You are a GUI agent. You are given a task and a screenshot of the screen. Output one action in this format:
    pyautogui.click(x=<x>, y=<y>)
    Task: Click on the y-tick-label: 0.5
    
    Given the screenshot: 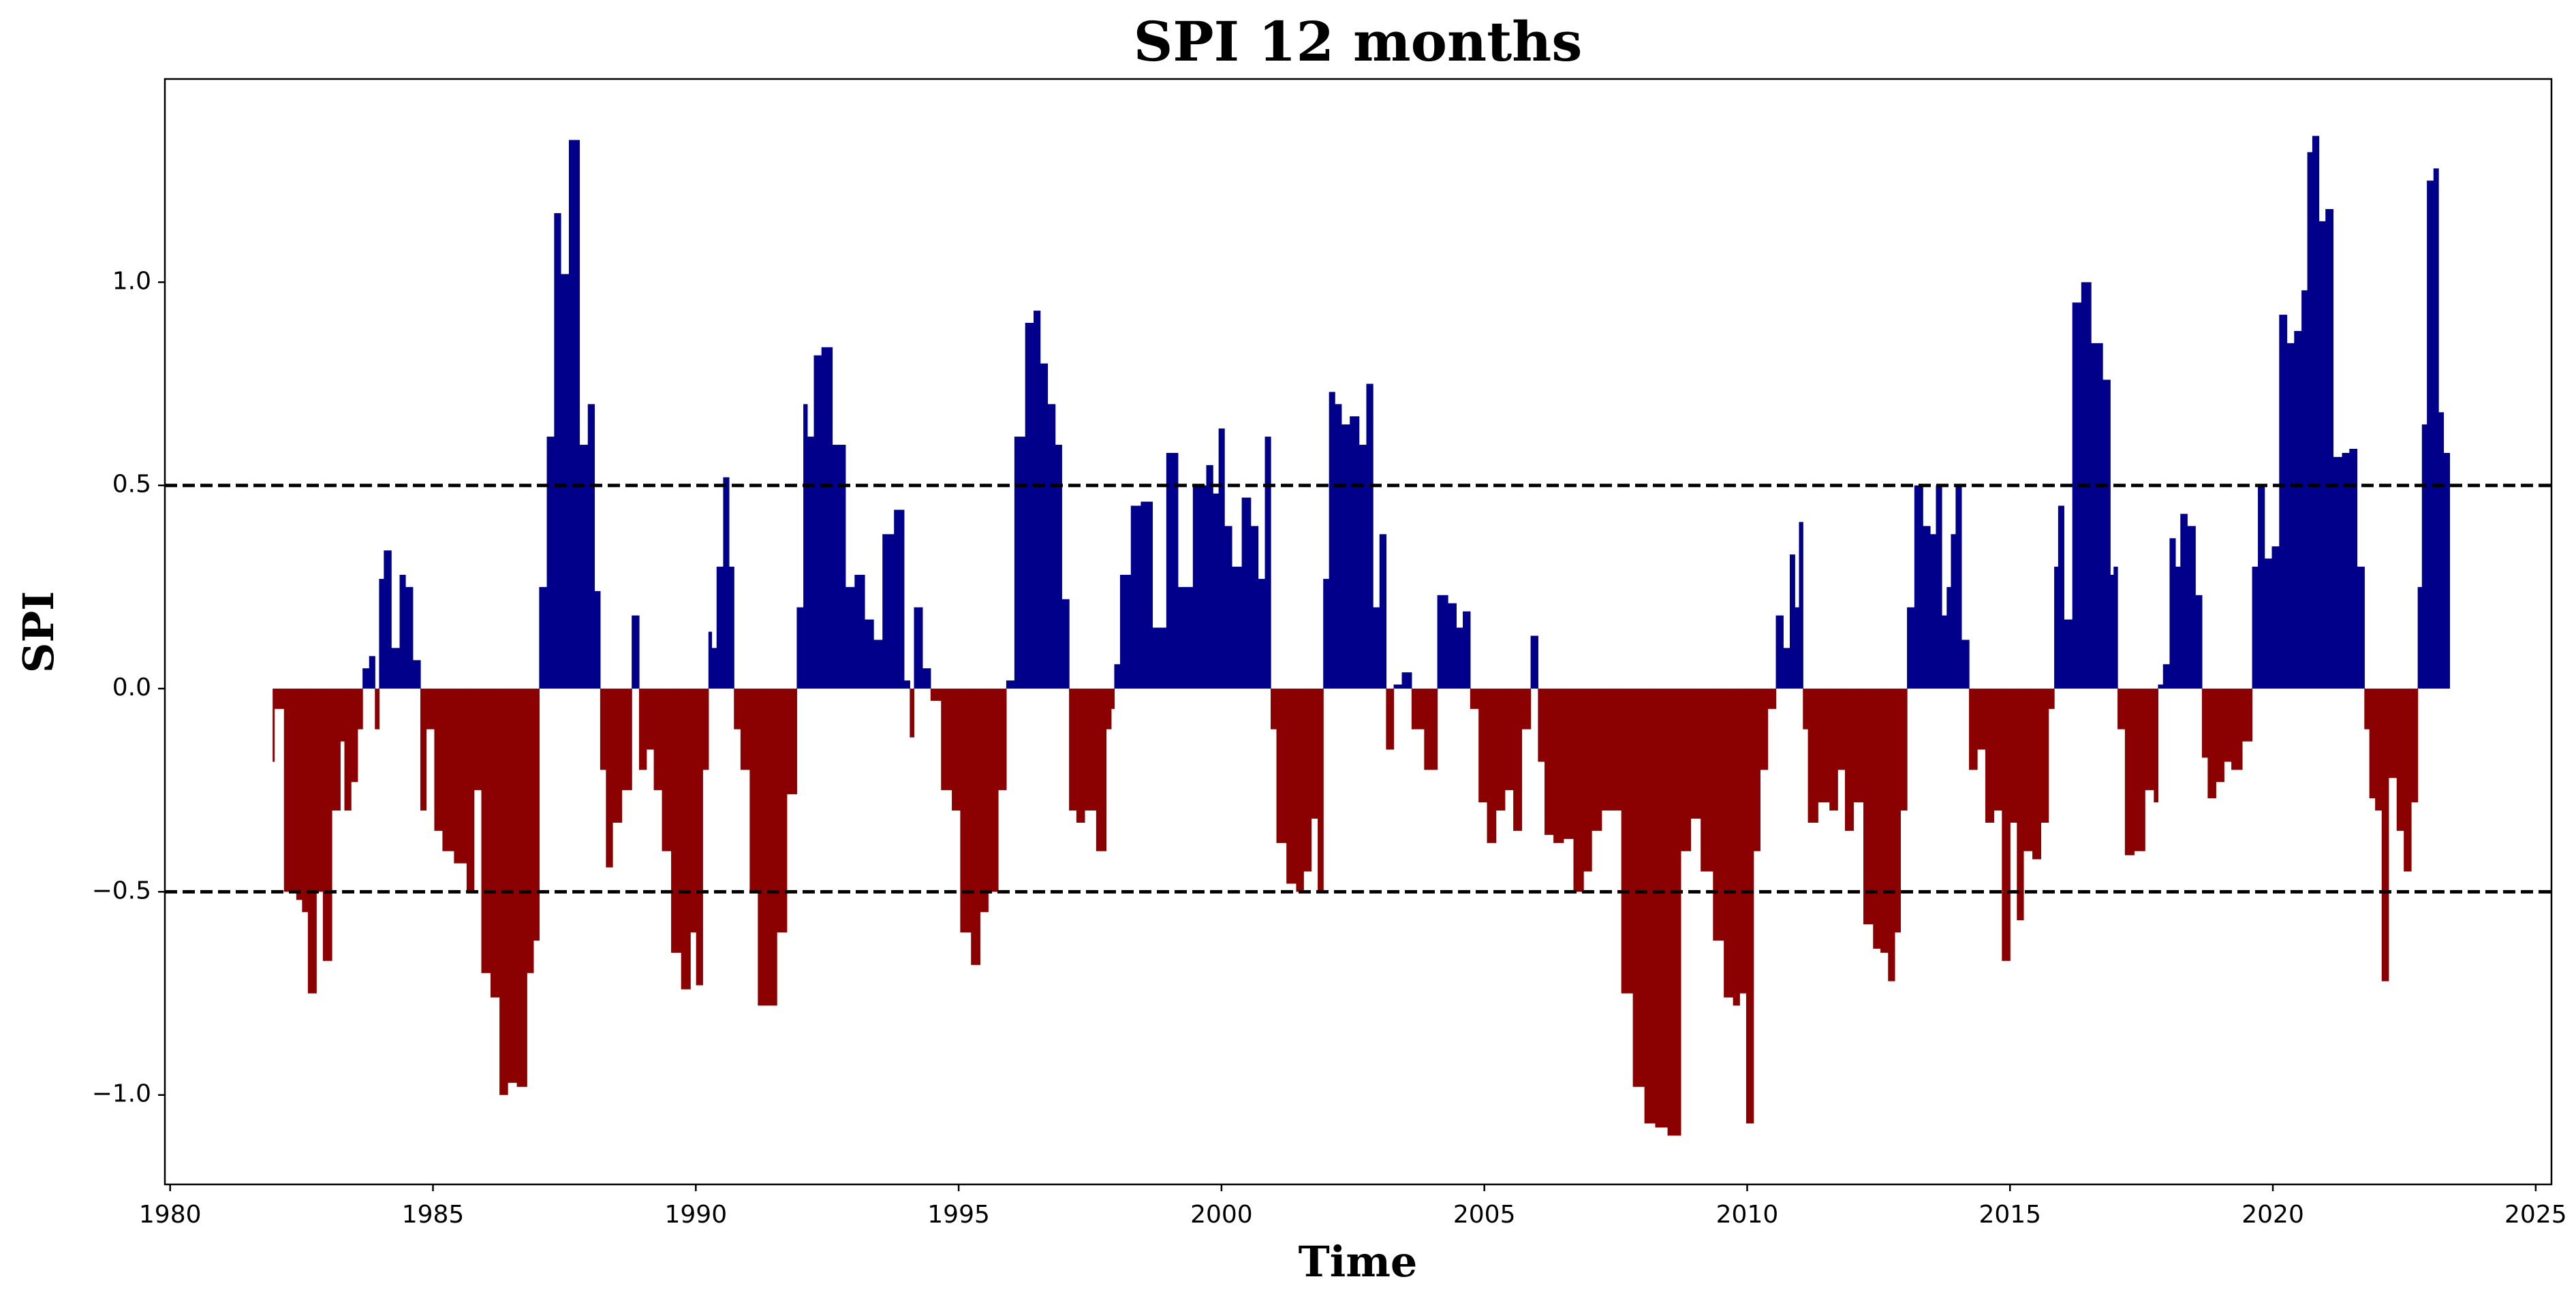 What is the action you would take?
    pyautogui.click(x=131, y=485)
    